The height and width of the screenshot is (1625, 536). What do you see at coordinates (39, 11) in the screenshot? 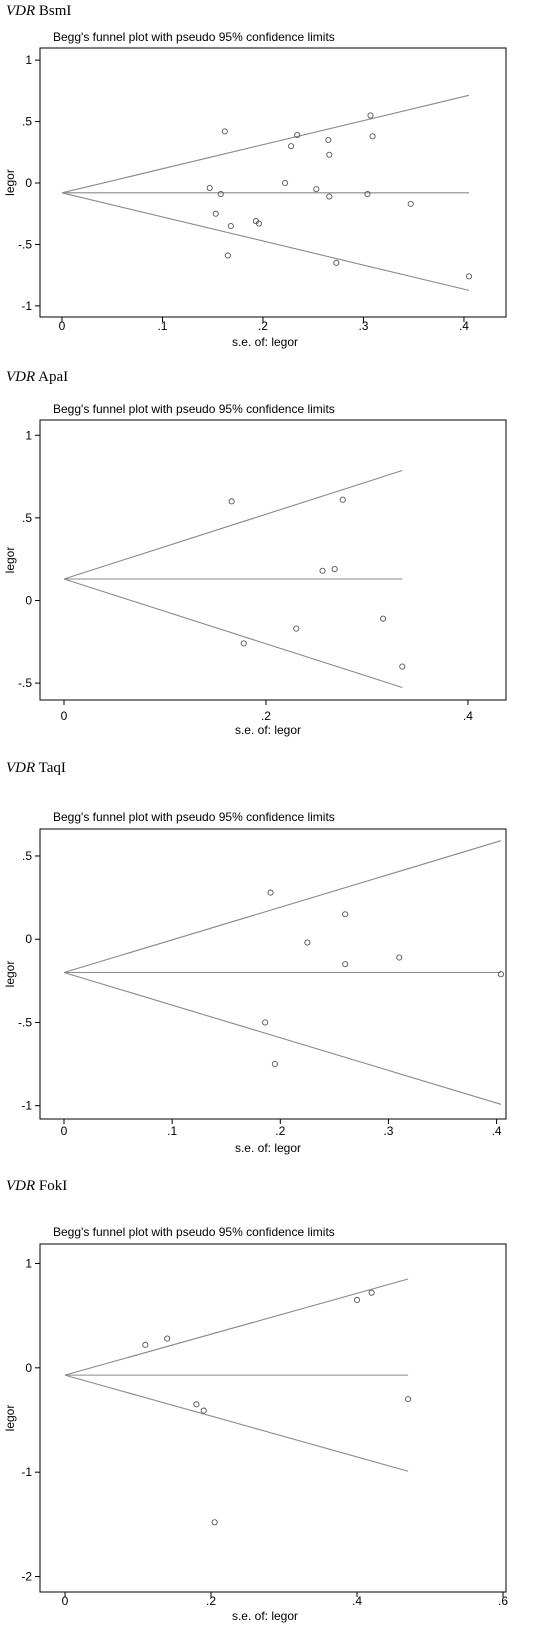
I see `gene-heading-bsmi: VDR BsmI` at bounding box center [39, 11].